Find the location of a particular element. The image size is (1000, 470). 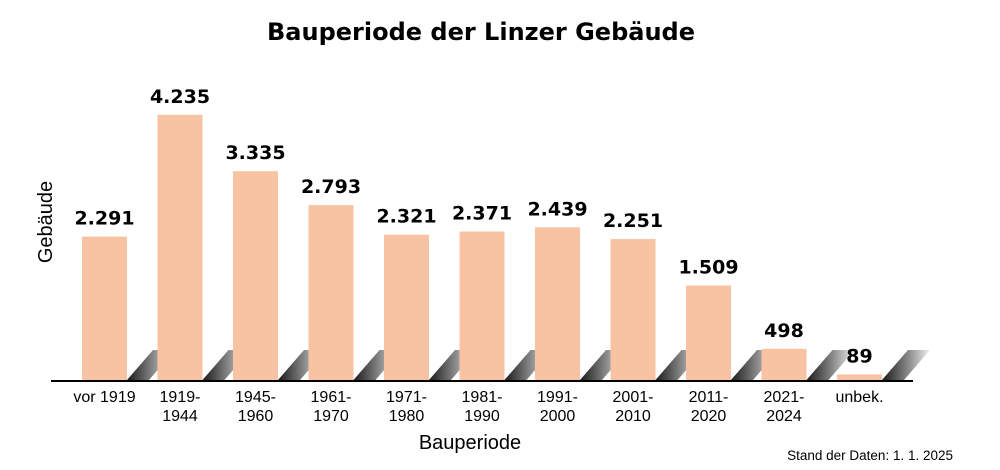

x-tick-label: 2011-2020 is located at coordinates (709, 407).